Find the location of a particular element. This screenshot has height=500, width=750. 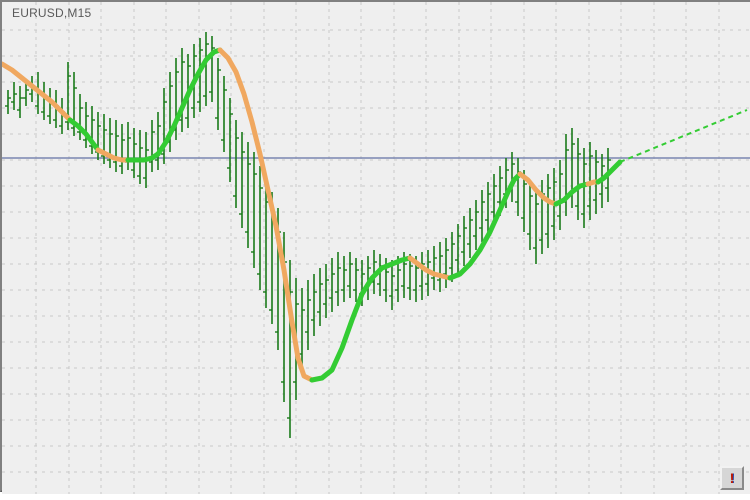

alert-button: ! is located at coordinates (732, 478).